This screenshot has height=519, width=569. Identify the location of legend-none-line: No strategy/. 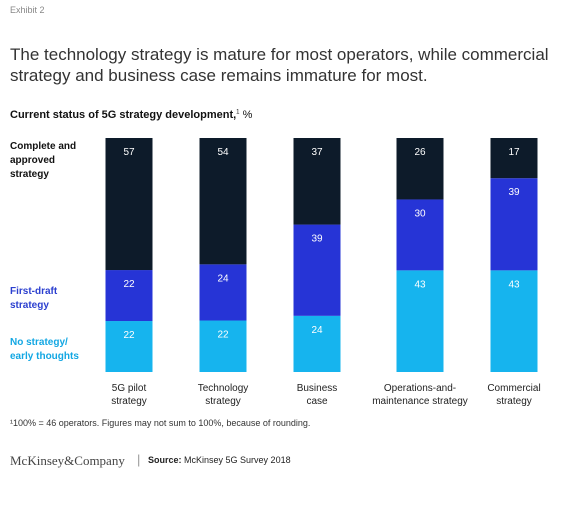
(39, 342).